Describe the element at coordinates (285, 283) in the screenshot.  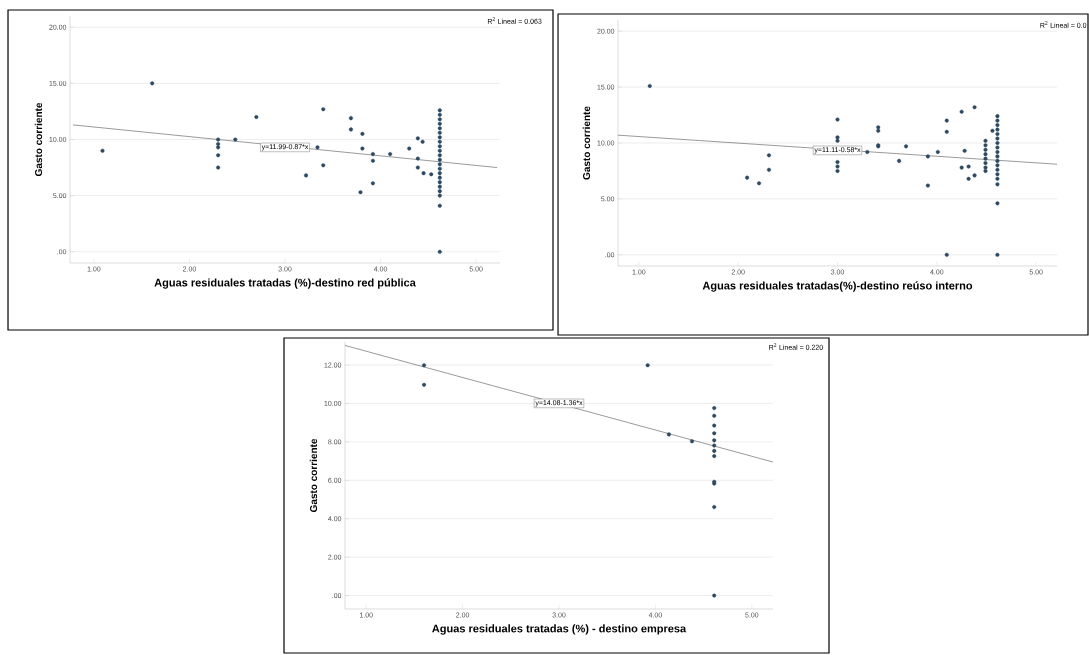
I see `x-axis-title: Aguas residuales tratadas (%)-destino red pública` at that location.